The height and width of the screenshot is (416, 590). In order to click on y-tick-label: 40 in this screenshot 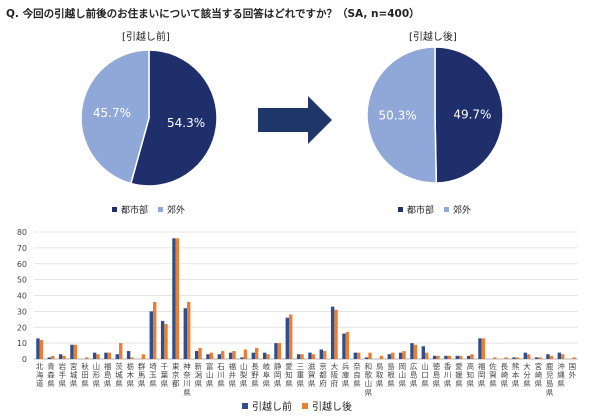, I will do `click(22, 296)`.